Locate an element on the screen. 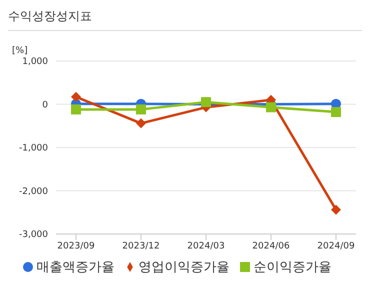 Image resolution: width=370 pixels, height=285 pixels. x-tick-label: 2024/09 is located at coordinates (336, 246).